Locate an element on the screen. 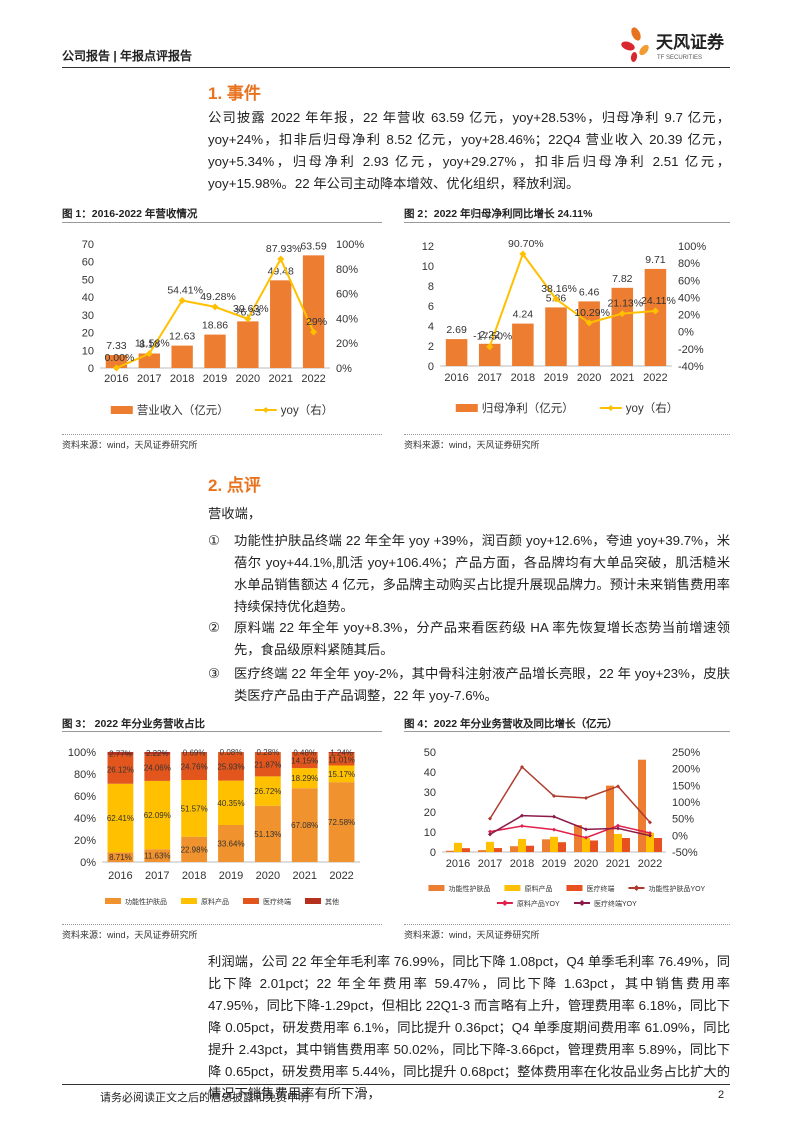 The image size is (793, 1122). legend-item: 营业收入（亿元） is located at coordinates (169, 410).